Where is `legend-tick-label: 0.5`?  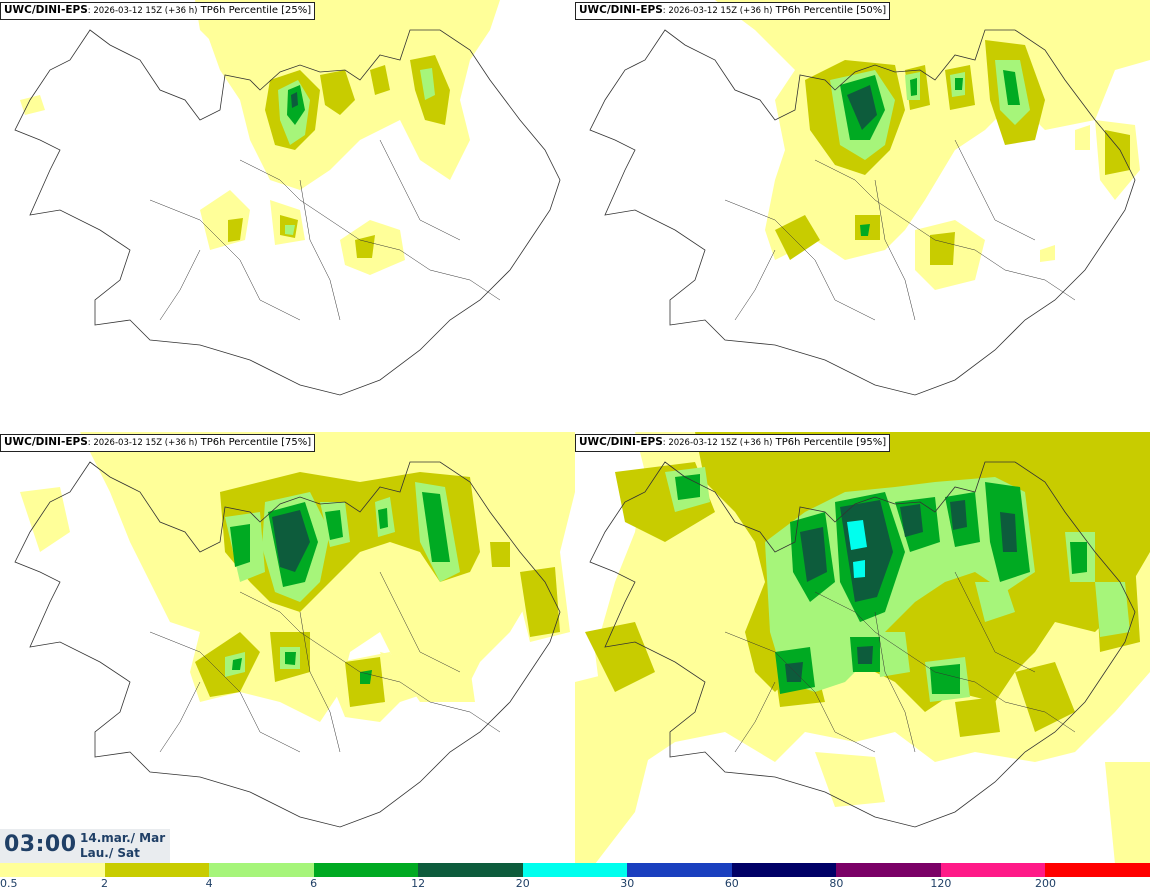
legend-tick-label: 0.5 is located at coordinates (9, 883).